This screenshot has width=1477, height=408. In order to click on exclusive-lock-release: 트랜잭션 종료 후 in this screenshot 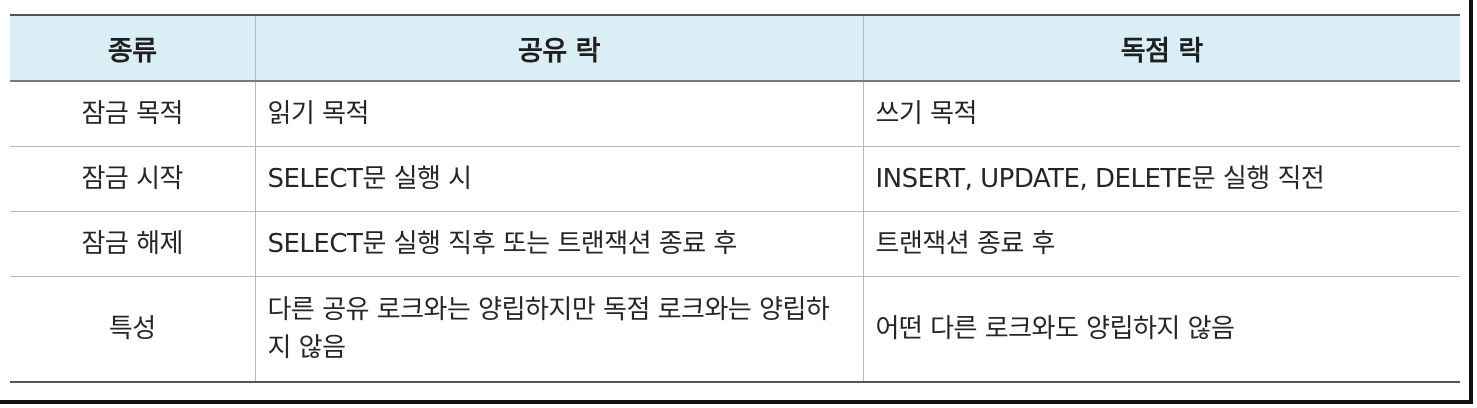, I will do `click(1161, 244)`.